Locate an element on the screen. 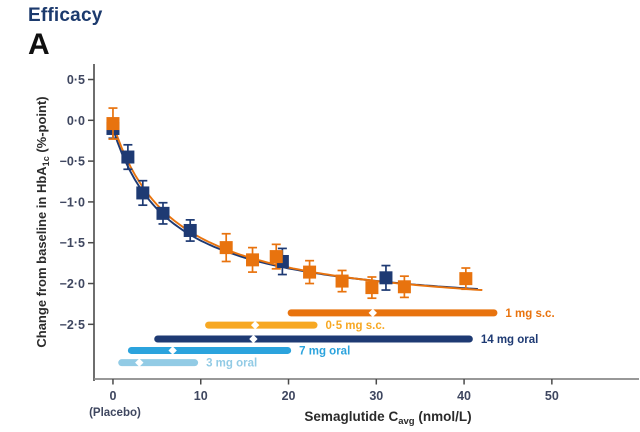 The height and width of the screenshot is (432, 640). dose-bar-label: 0·5 mg s.c. is located at coordinates (354, 326).